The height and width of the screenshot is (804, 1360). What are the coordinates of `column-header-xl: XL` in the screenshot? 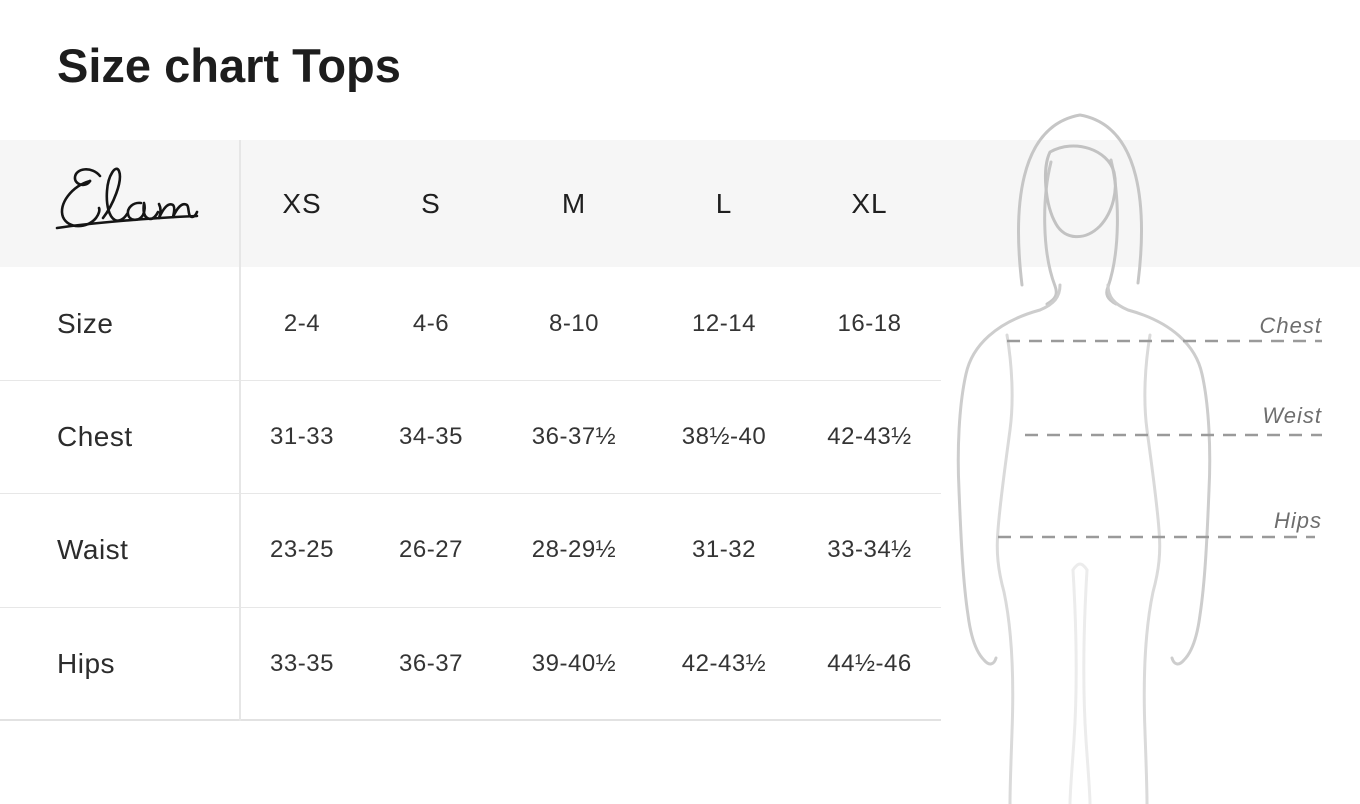 It's located at (869, 203).